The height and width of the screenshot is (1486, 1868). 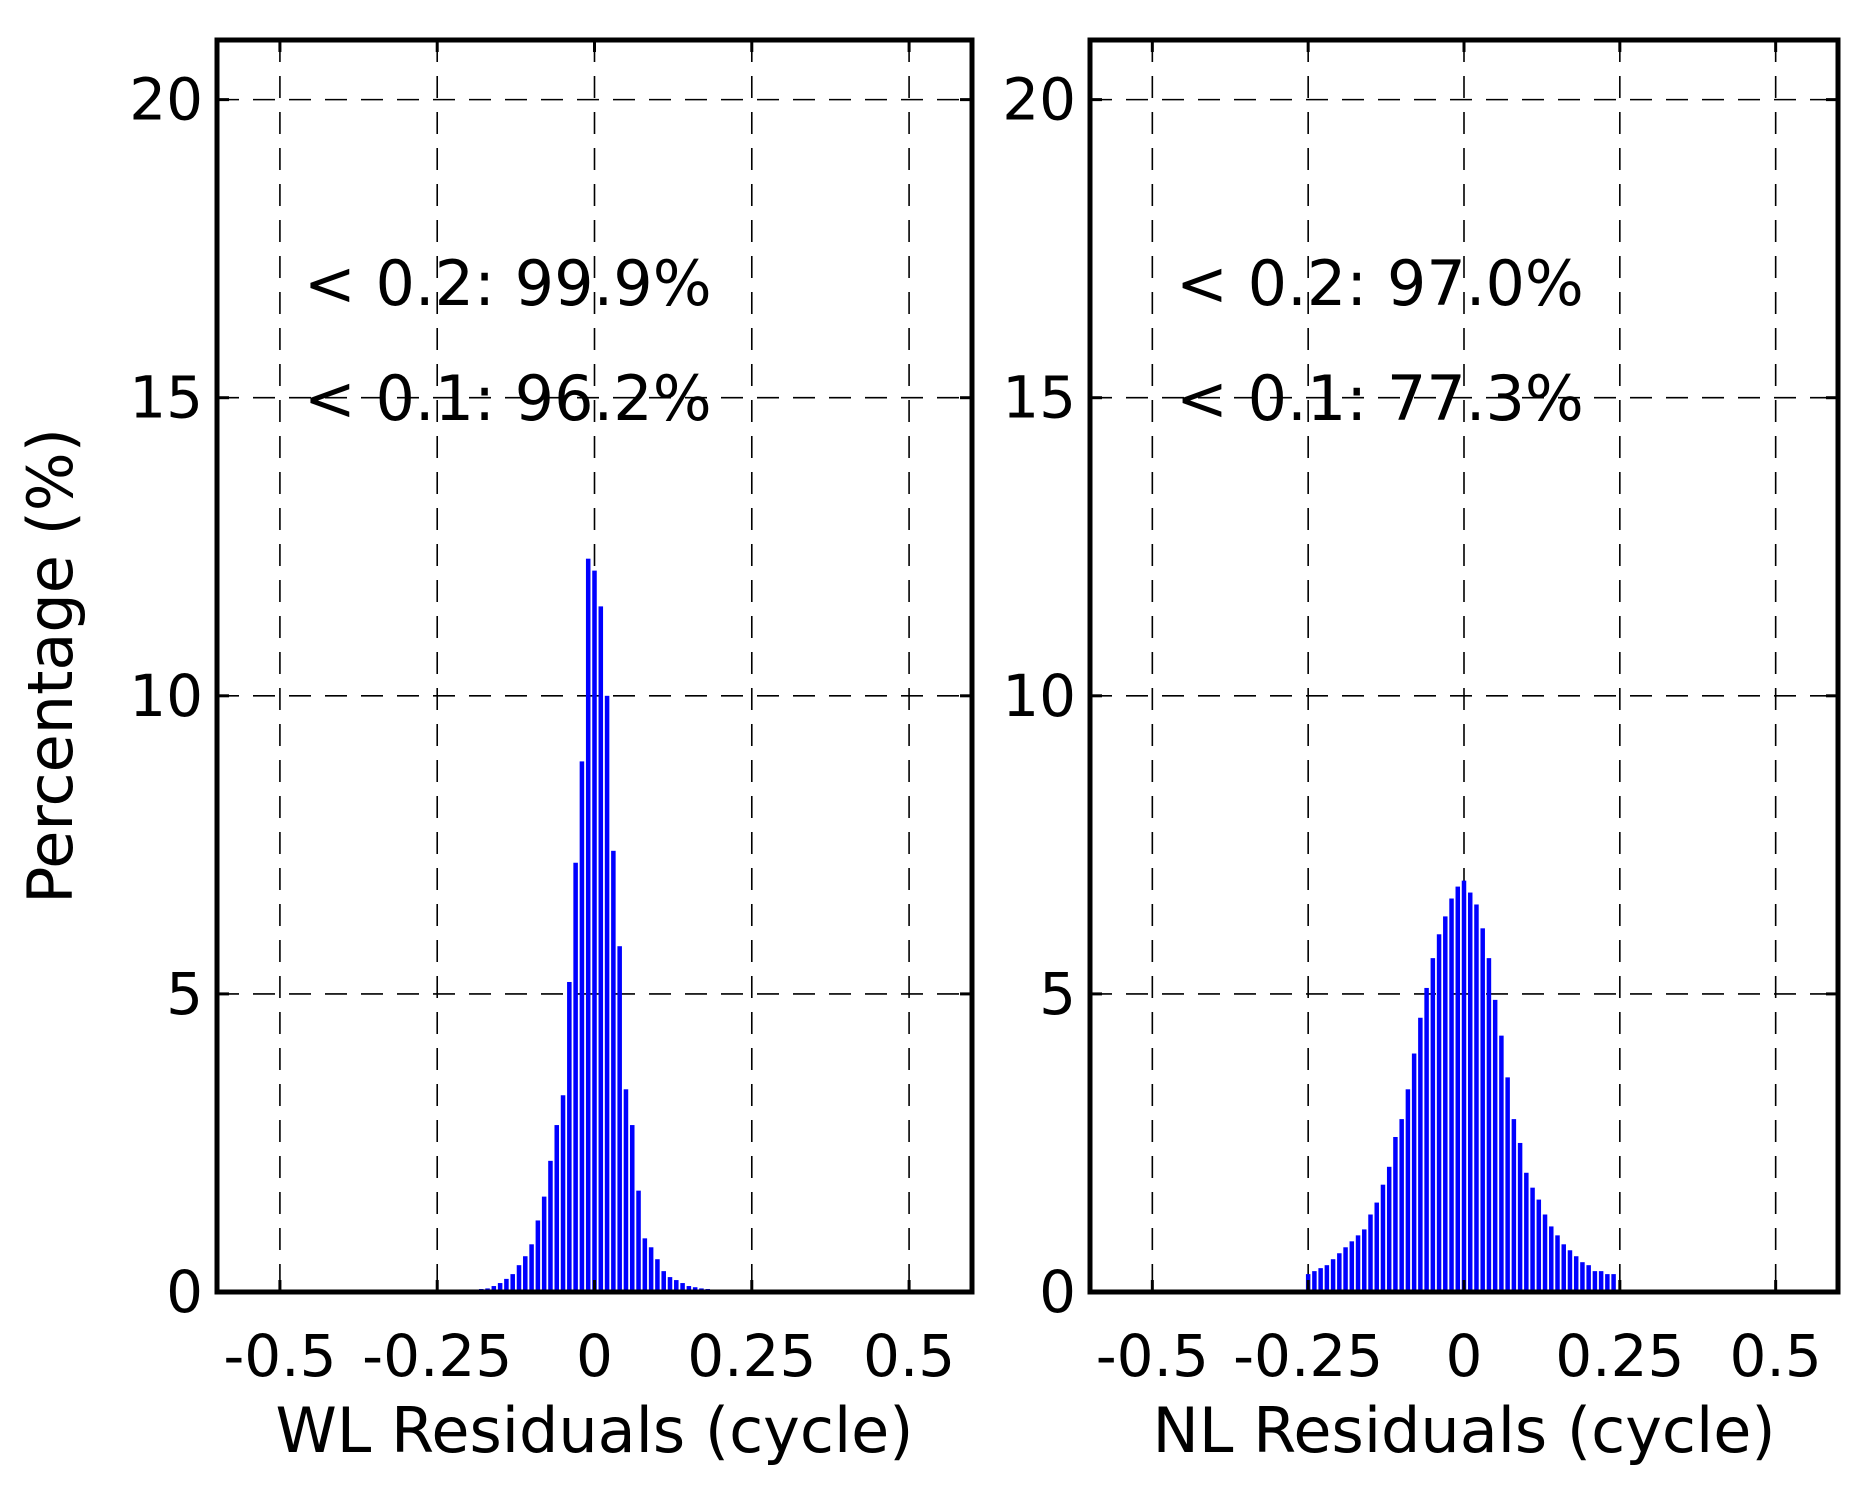 I want to click on y-tick-label: 20, so click(x=166, y=100).